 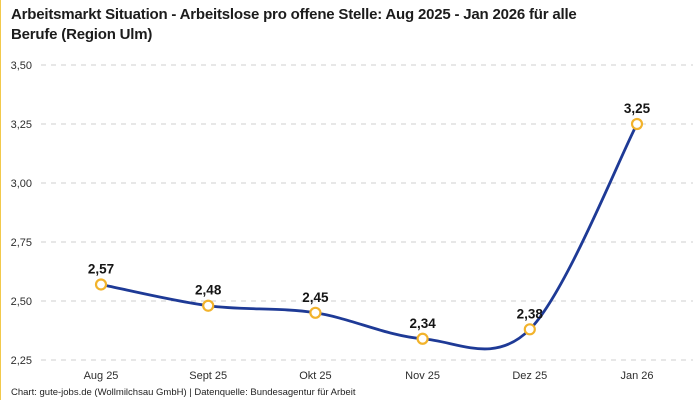 What do you see at coordinates (422, 323) in the screenshot?
I see `data-point-label: 2,34` at bounding box center [422, 323].